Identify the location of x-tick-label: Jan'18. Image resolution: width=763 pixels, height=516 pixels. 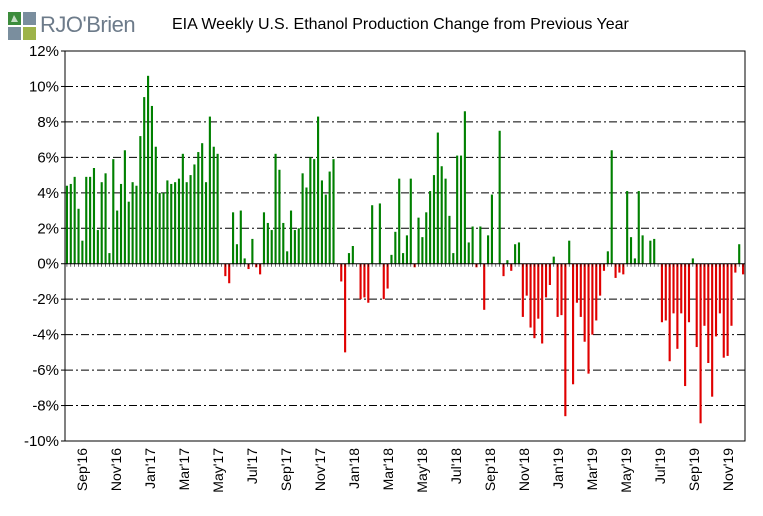
(354, 468).